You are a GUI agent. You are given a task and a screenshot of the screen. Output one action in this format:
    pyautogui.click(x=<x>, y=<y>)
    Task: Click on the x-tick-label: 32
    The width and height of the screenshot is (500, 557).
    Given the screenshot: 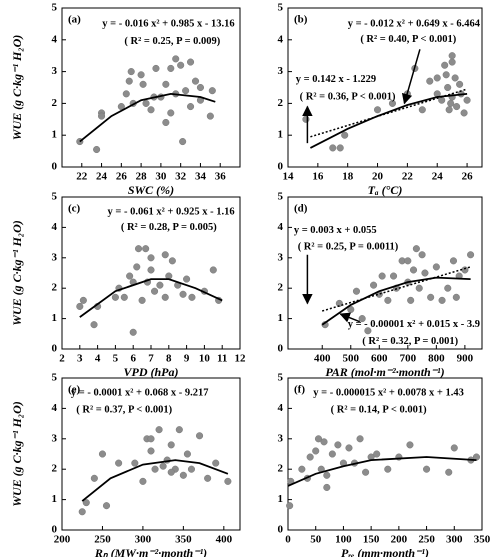 What is the action you would take?
    pyautogui.click(x=181, y=177)
    